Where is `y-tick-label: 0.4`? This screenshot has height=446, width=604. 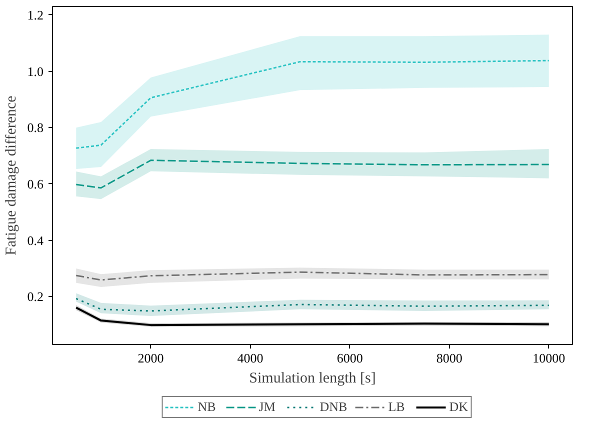 y-tick-label: 0.4 is located at coordinates (35, 240).